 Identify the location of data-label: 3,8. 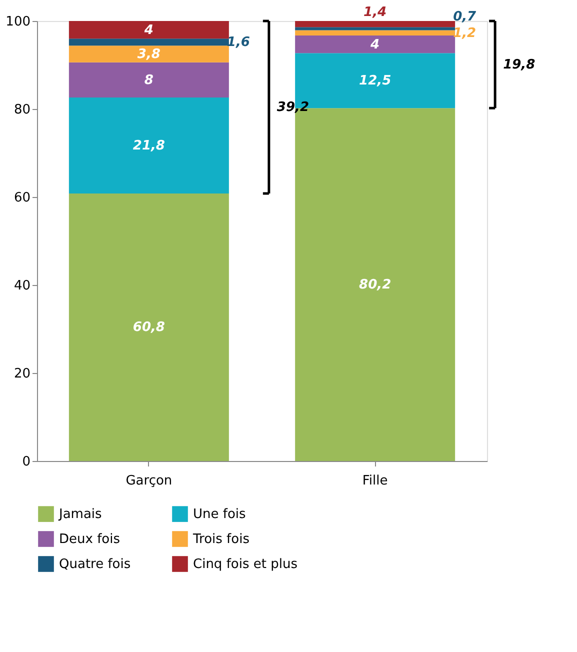
(148, 54).